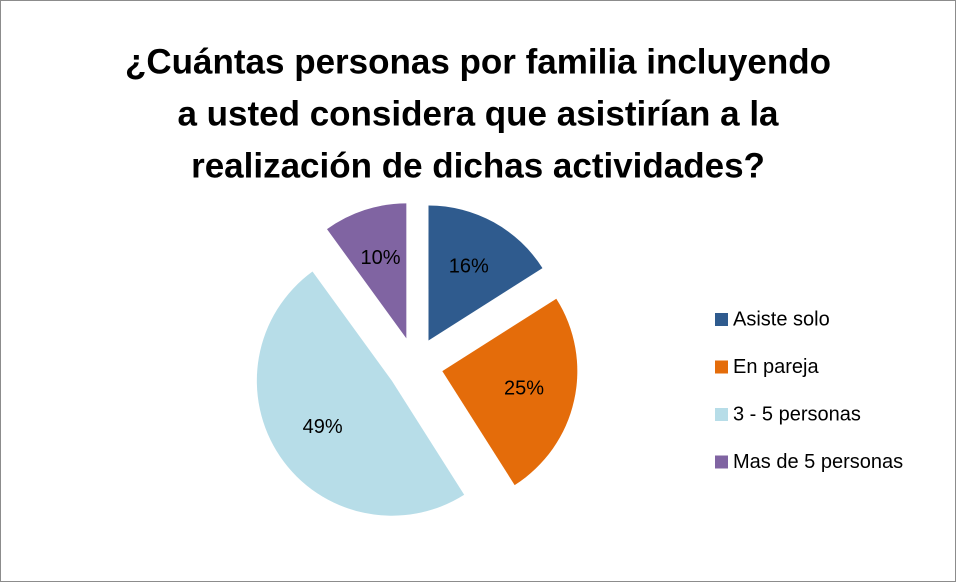  Describe the element at coordinates (781, 319) in the screenshot. I see `legend-label: Asiste solo` at that location.